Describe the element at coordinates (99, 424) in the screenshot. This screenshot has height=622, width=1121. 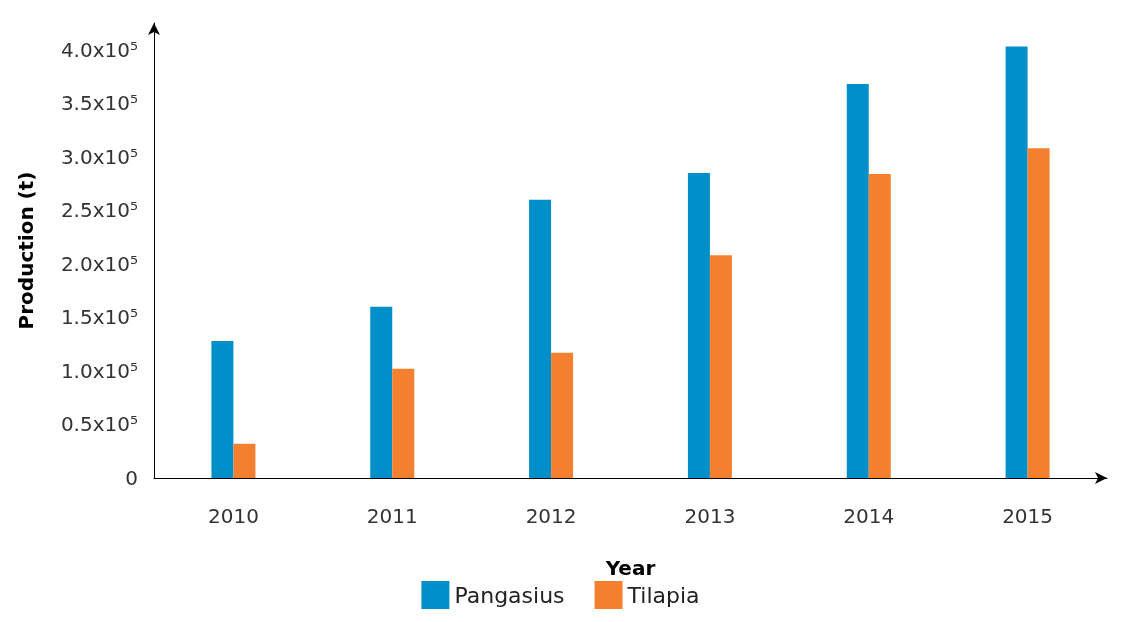
I see `y-tick-label: 0.5x10⁵` at that location.